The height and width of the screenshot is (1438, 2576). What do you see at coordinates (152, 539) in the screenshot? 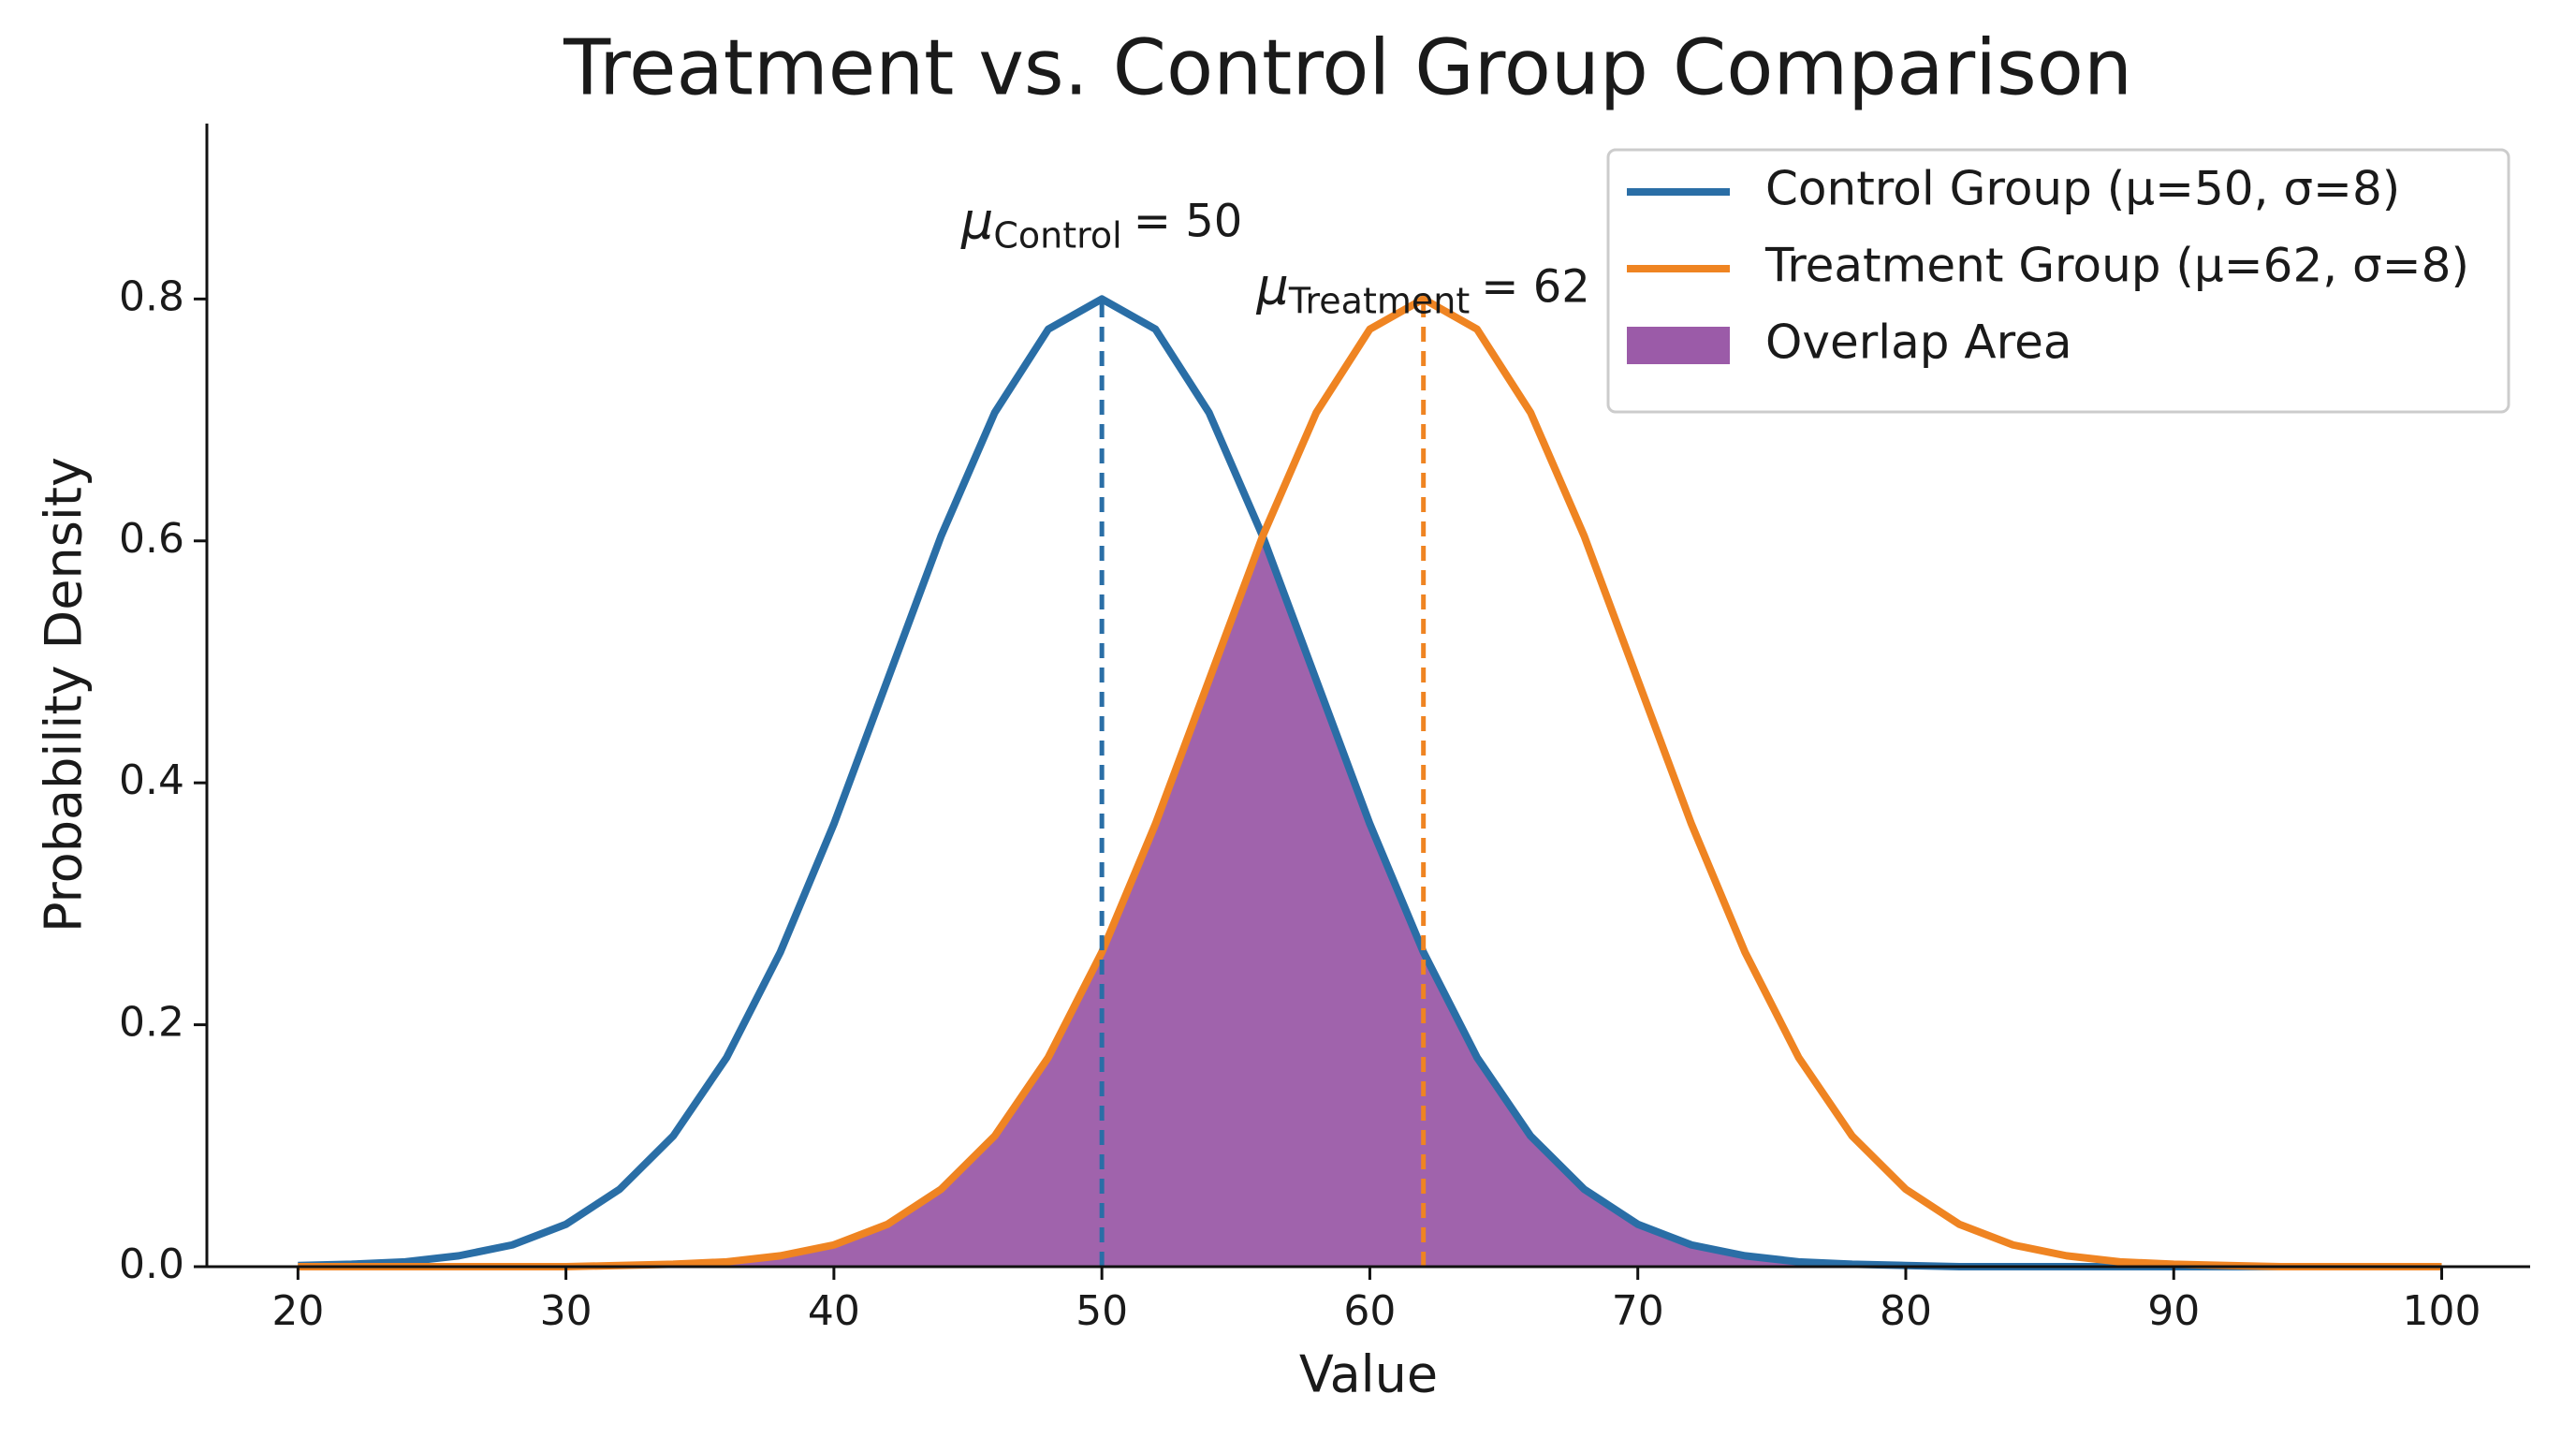
I see `y-tick-label: 0.6` at bounding box center [152, 539].